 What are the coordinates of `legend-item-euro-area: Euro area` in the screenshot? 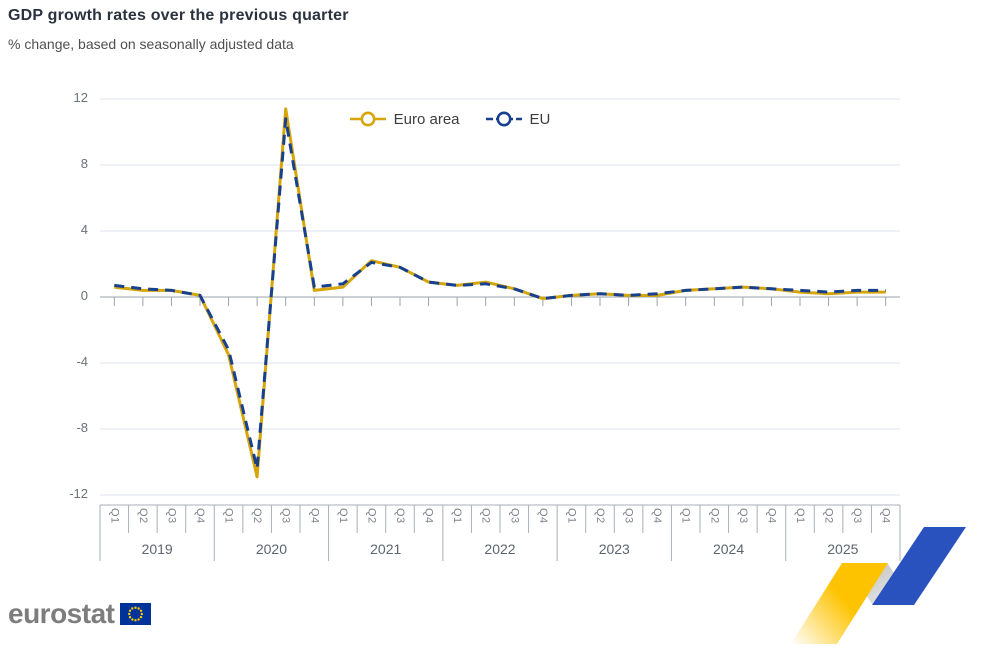 It's located at (404, 119).